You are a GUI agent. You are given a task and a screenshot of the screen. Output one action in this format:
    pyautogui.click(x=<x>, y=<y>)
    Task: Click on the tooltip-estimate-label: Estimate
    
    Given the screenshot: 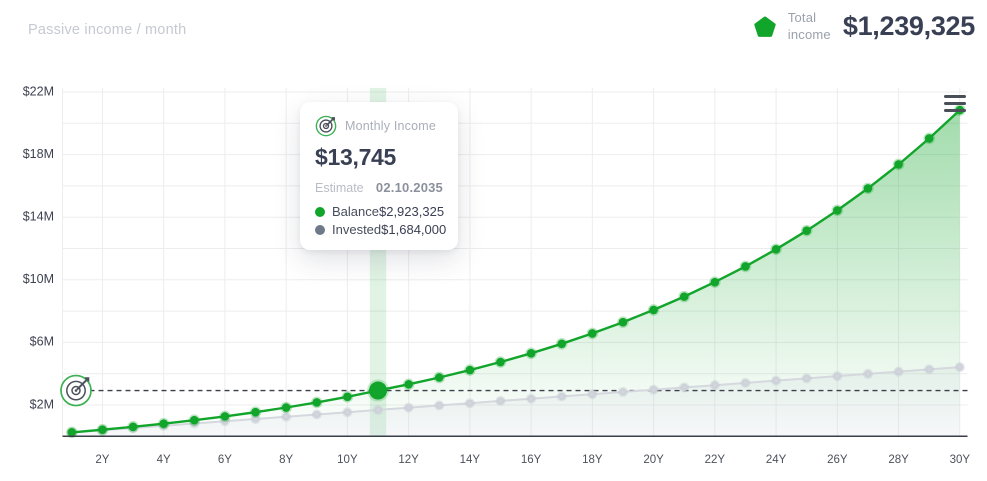 What is the action you would take?
    pyautogui.click(x=339, y=188)
    